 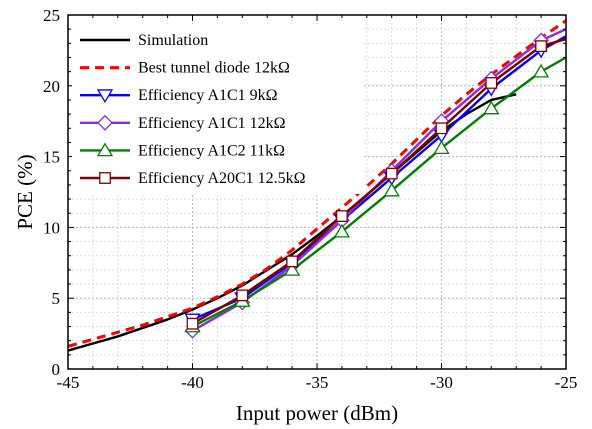 I want to click on legend-label: Simulation, so click(x=173, y=40).